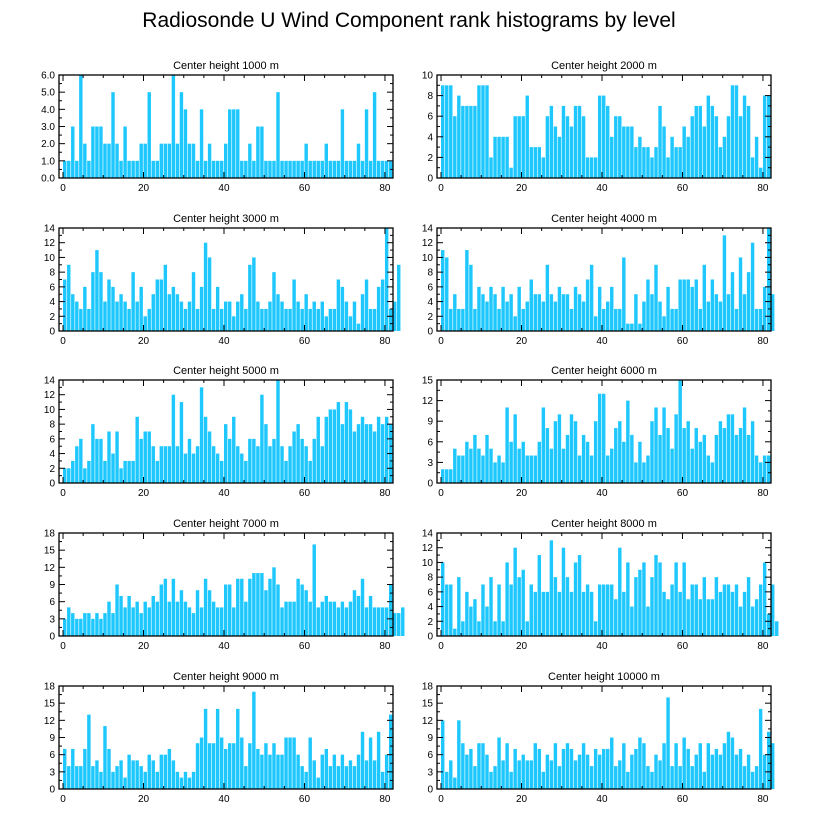 This screenshot has width=818, height=824. I want to click on x-tick-label: 80, so click(385, 188).